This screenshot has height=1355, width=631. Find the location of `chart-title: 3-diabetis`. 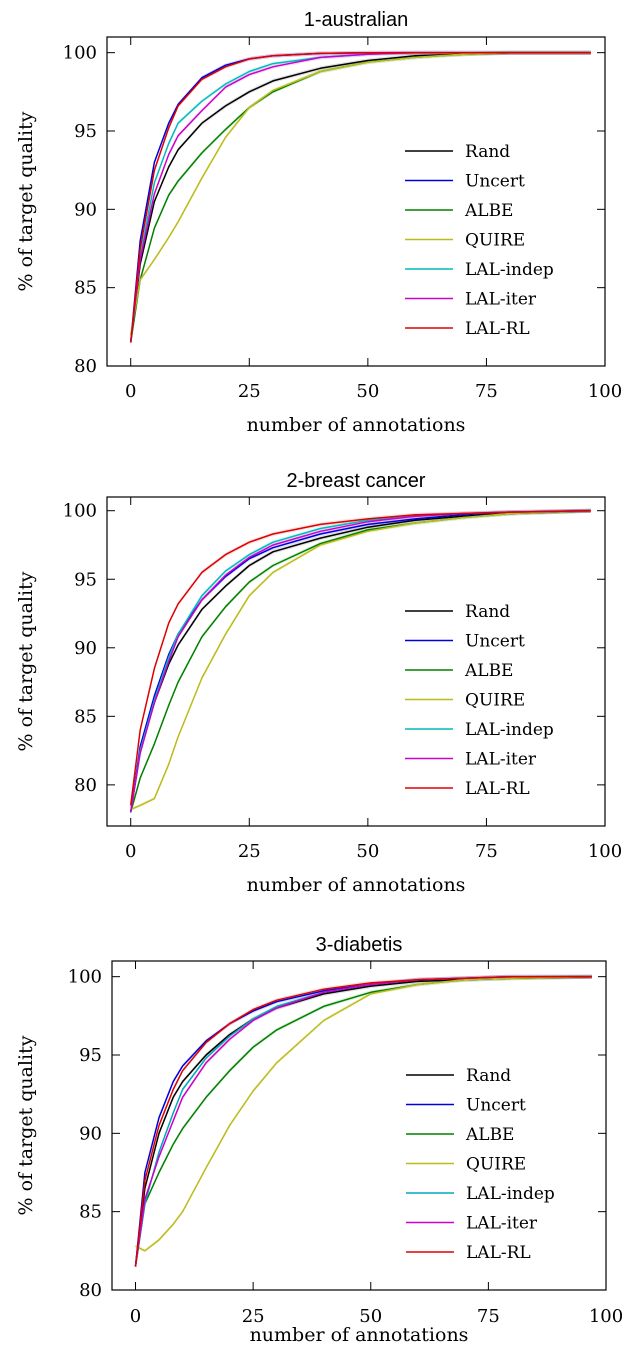

chart-title: 3-diabetis is located at coordinates (359, 945).